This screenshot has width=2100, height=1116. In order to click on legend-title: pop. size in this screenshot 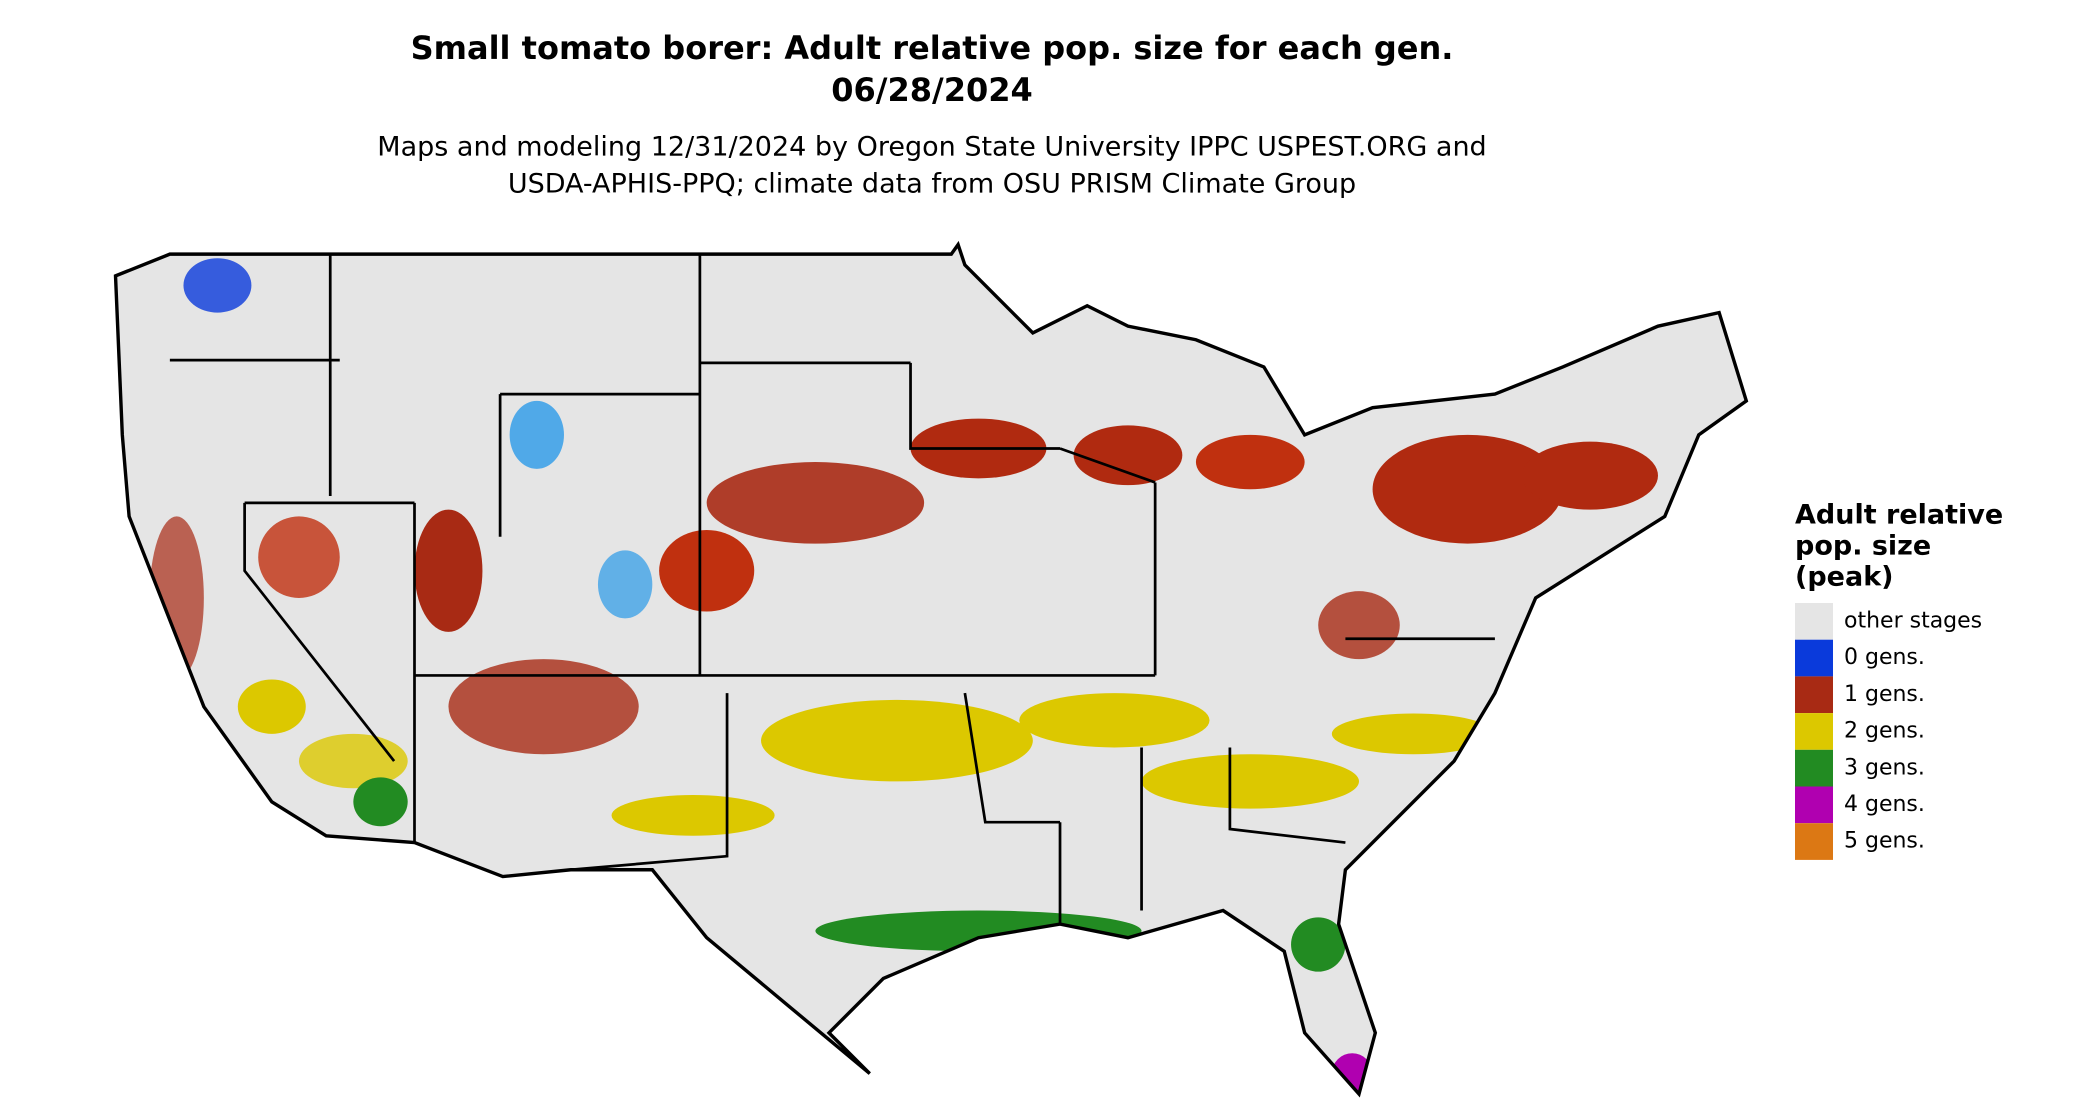, I will do `click(1863, 546)`.